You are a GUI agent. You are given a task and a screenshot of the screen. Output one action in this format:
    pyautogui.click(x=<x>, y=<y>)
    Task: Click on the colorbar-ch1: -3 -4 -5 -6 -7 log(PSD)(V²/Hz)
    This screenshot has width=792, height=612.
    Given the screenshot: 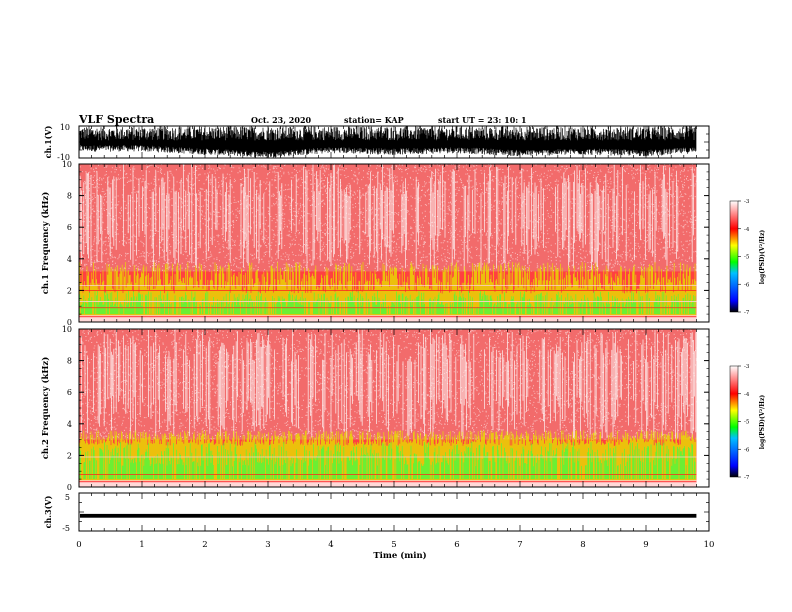 What is the action you would take?
    pyautogui.click(x=747, y=257)
    